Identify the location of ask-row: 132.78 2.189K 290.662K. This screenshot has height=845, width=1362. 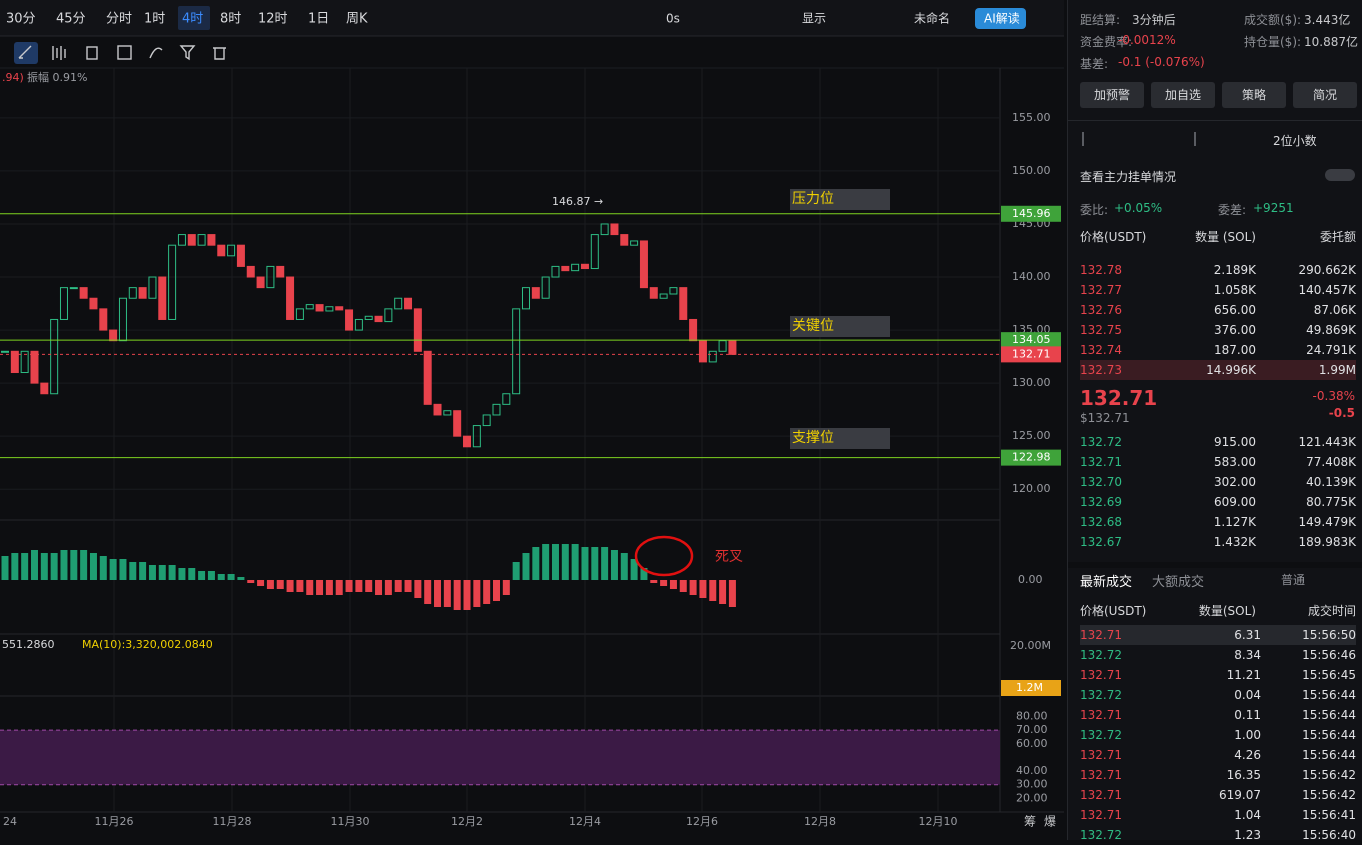
(1218, 270).